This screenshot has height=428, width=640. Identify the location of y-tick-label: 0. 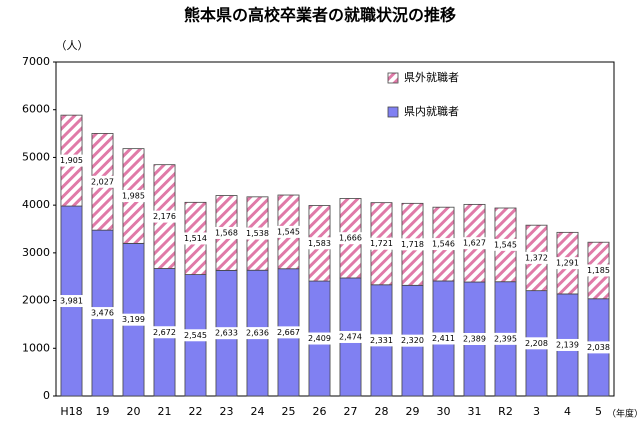
(46, 395).